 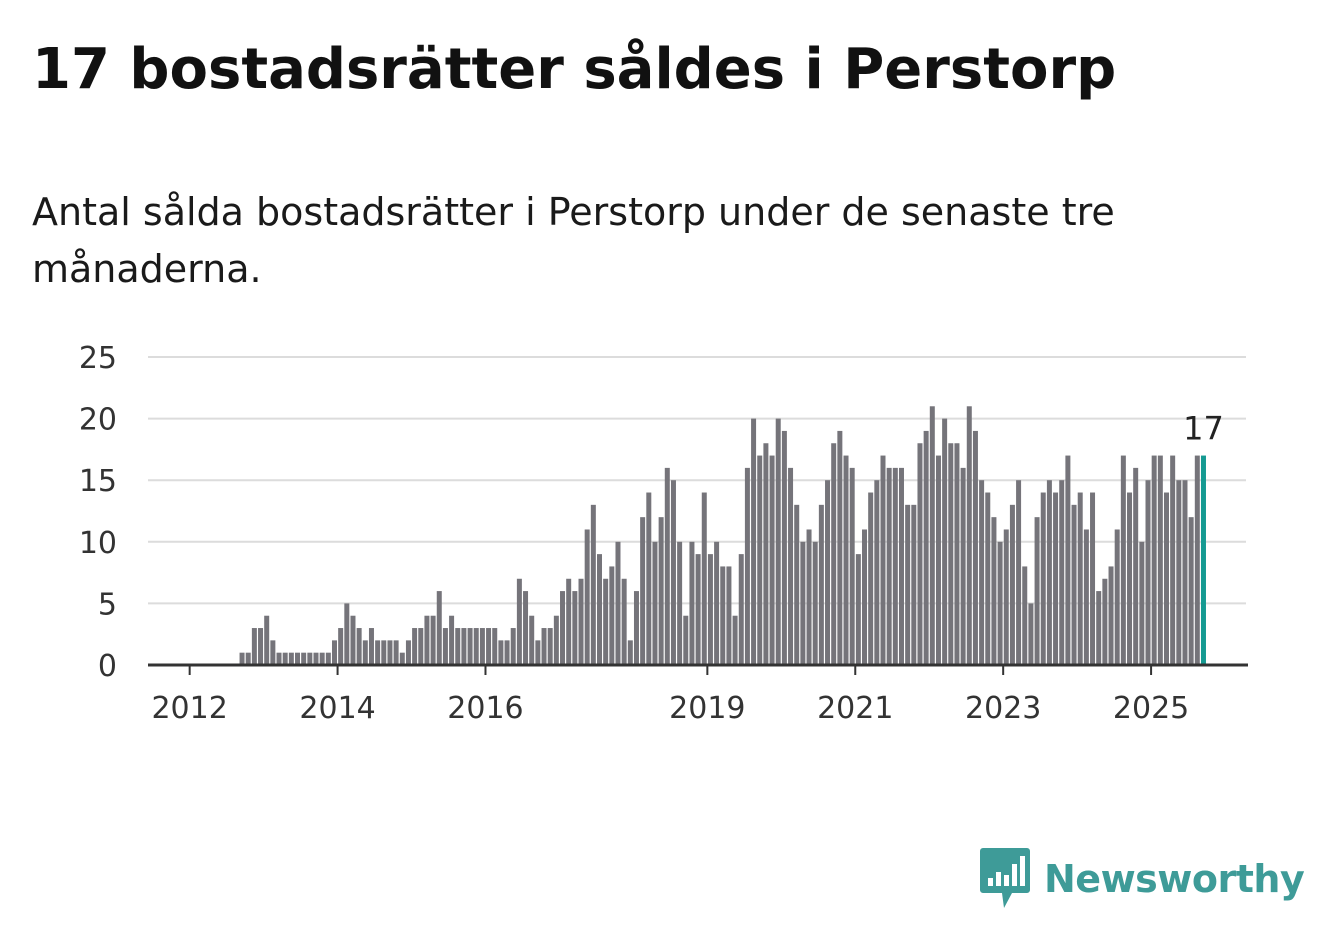 What do you see at coordinates (1003, 708) in the screenshot?
I see `x-tick-label: 2023` at bounding box center [1003, 708].